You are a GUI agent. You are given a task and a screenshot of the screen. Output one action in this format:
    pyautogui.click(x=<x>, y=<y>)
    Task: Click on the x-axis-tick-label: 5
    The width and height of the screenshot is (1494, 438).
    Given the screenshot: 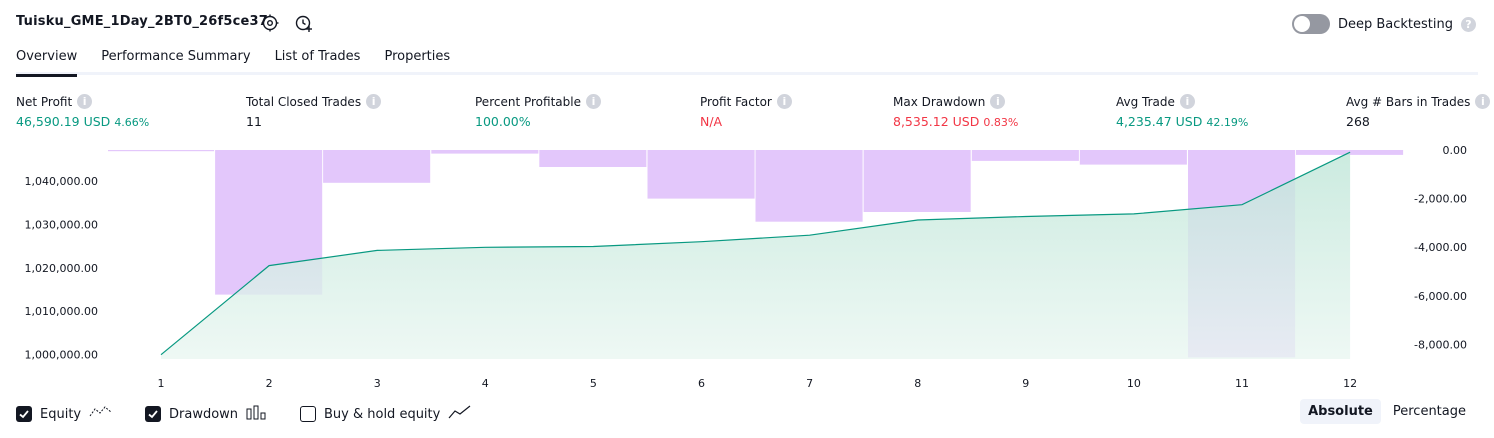 What is the action you would take?
    pyautogui.click(x=593, y=383)
    